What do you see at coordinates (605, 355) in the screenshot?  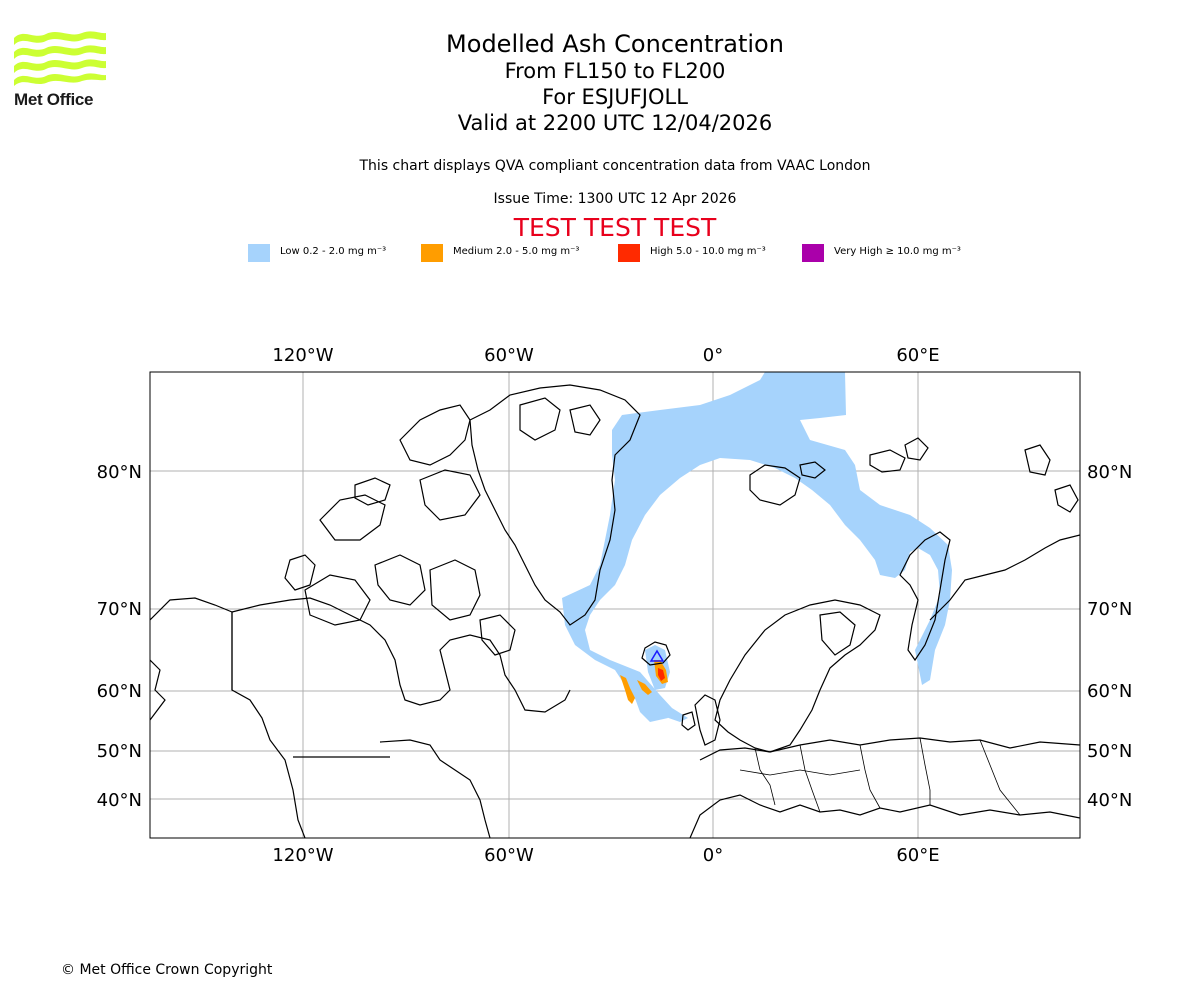 I see `longitude-labels-top: 120°W 60°W 0° 60°E` at bounding box center [605, 355].